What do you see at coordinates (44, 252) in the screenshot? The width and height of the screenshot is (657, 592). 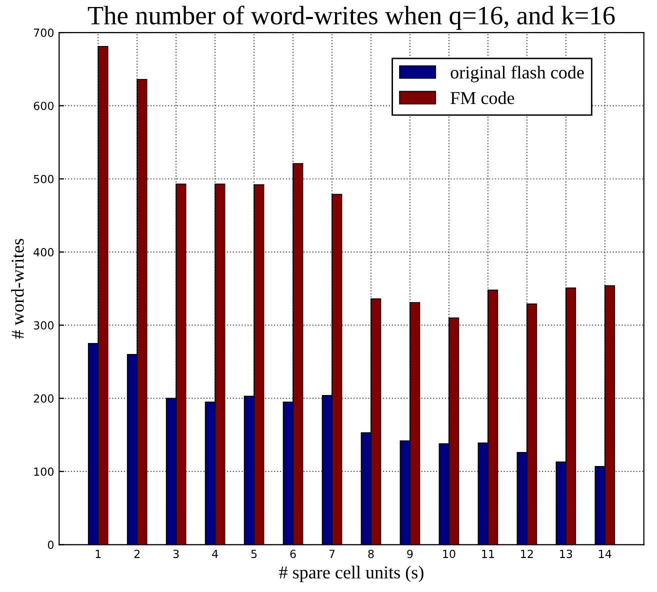 I see `y-tick-label: 400` at bounding box center [44, 252].